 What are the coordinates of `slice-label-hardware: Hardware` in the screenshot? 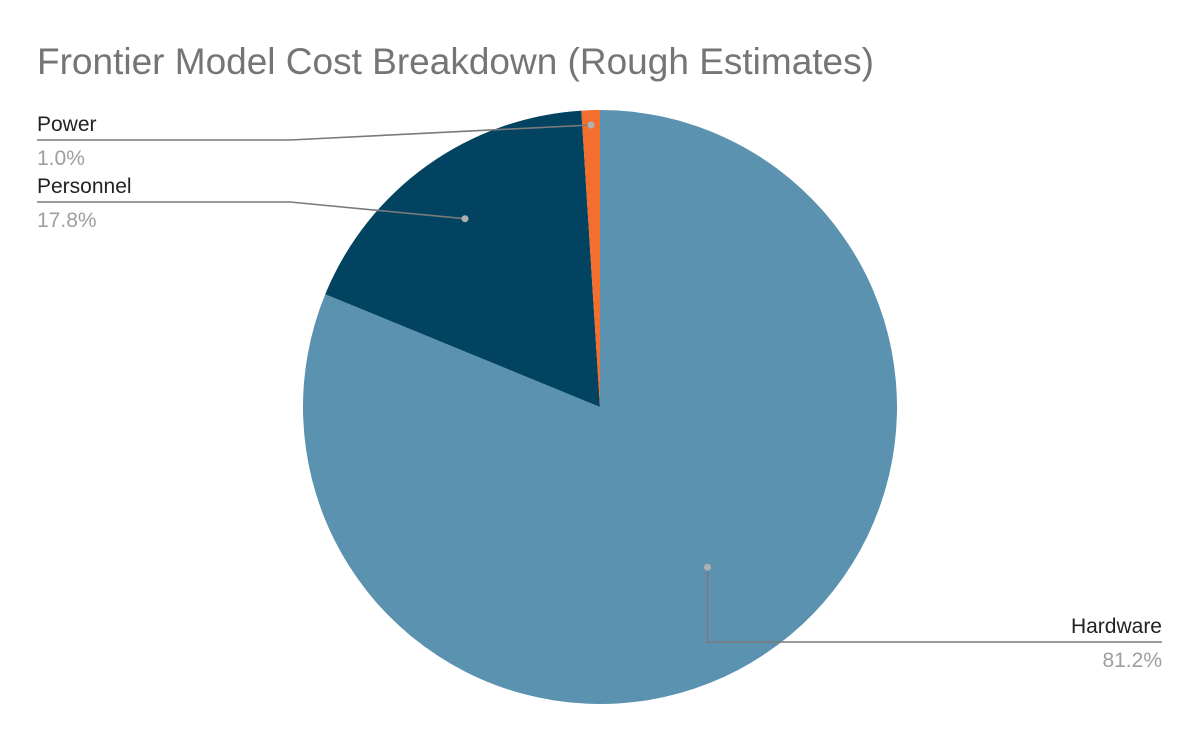 It's located at (1116, 626).